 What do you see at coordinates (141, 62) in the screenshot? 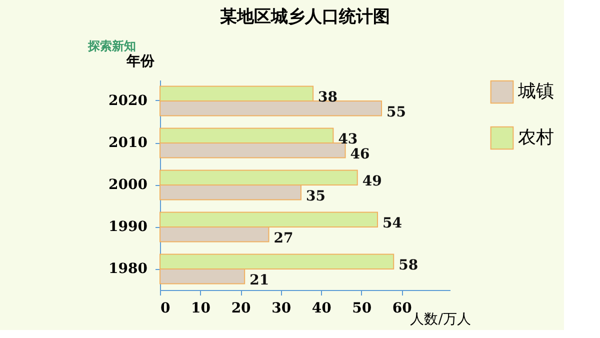
I see `y-axis-title: 年份` at bounding box center [141, 62].